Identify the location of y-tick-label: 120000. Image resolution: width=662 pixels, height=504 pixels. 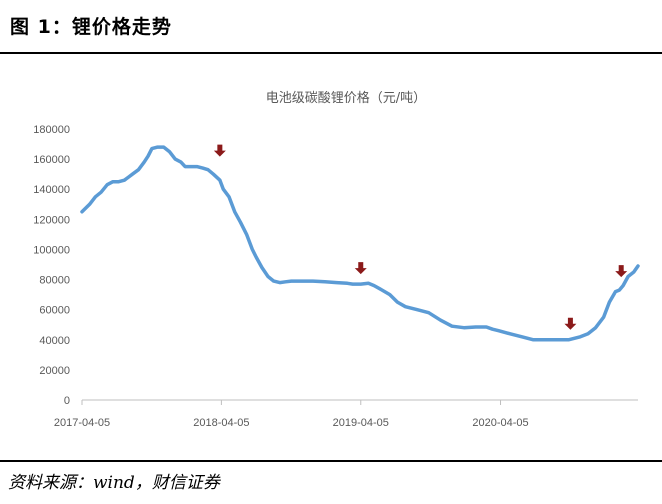
(51, 220).